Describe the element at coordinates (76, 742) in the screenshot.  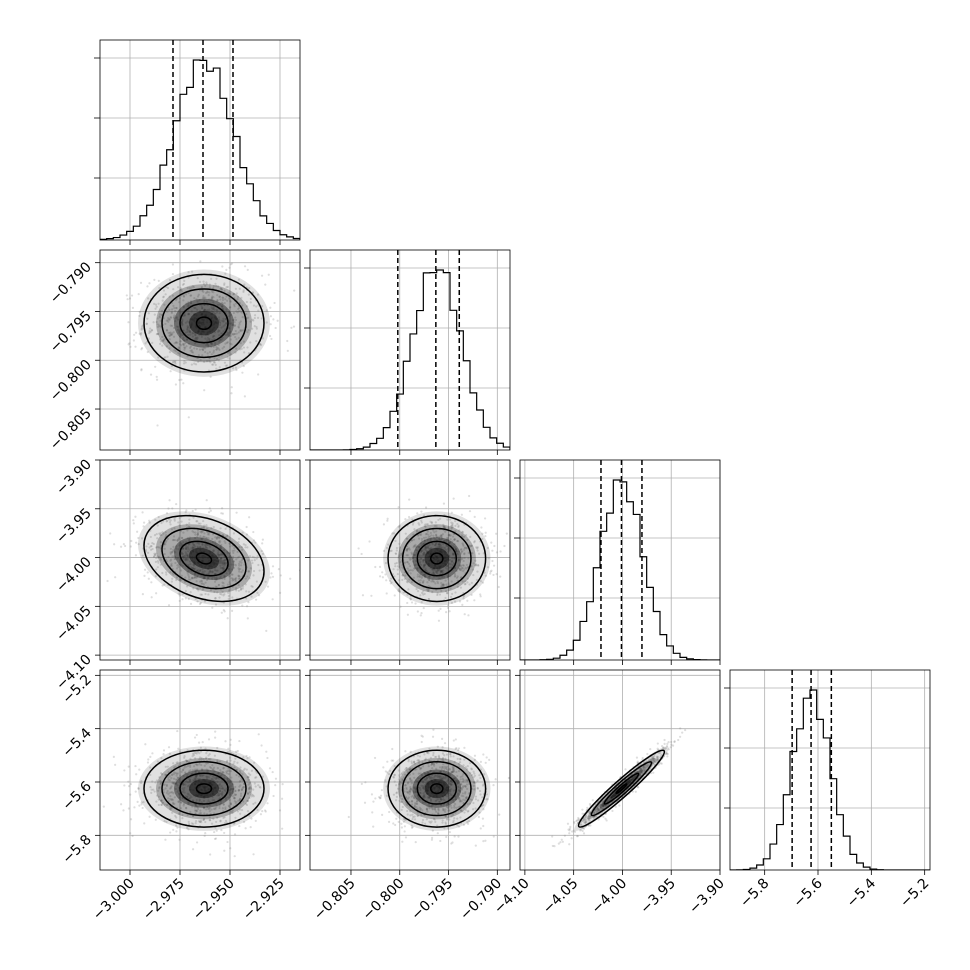
I see `y-tick-label: −5.4` at that location.